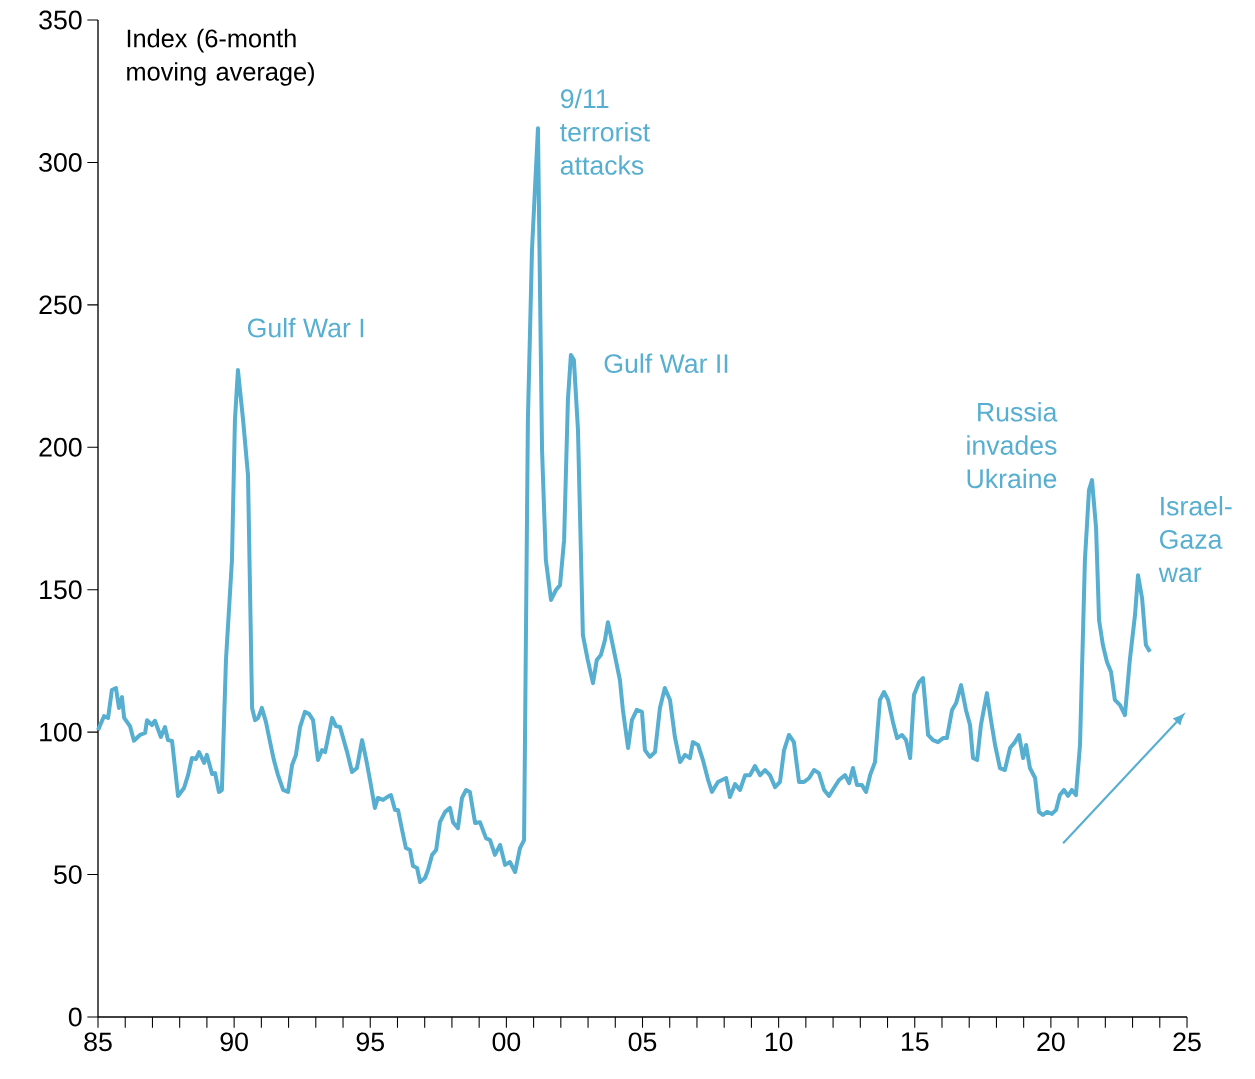 This screenshot has width=1255, height=1079. What do you see at coordinates (370, 1042) in the screenshot?
I see `x-tick-label: 95` at bounding box center [370, 1042].